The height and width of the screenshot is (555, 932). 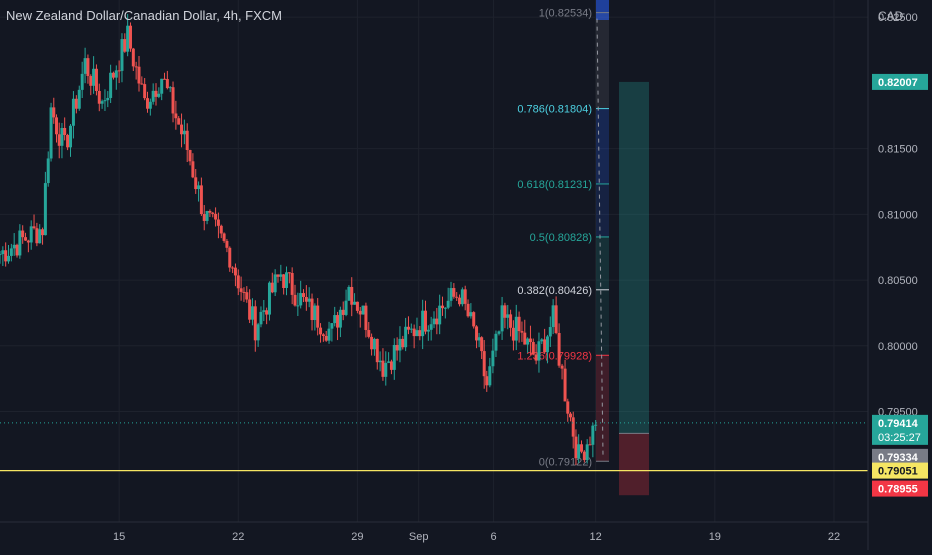 I want to click on position-loss-zone, so click(x=634, y=464).